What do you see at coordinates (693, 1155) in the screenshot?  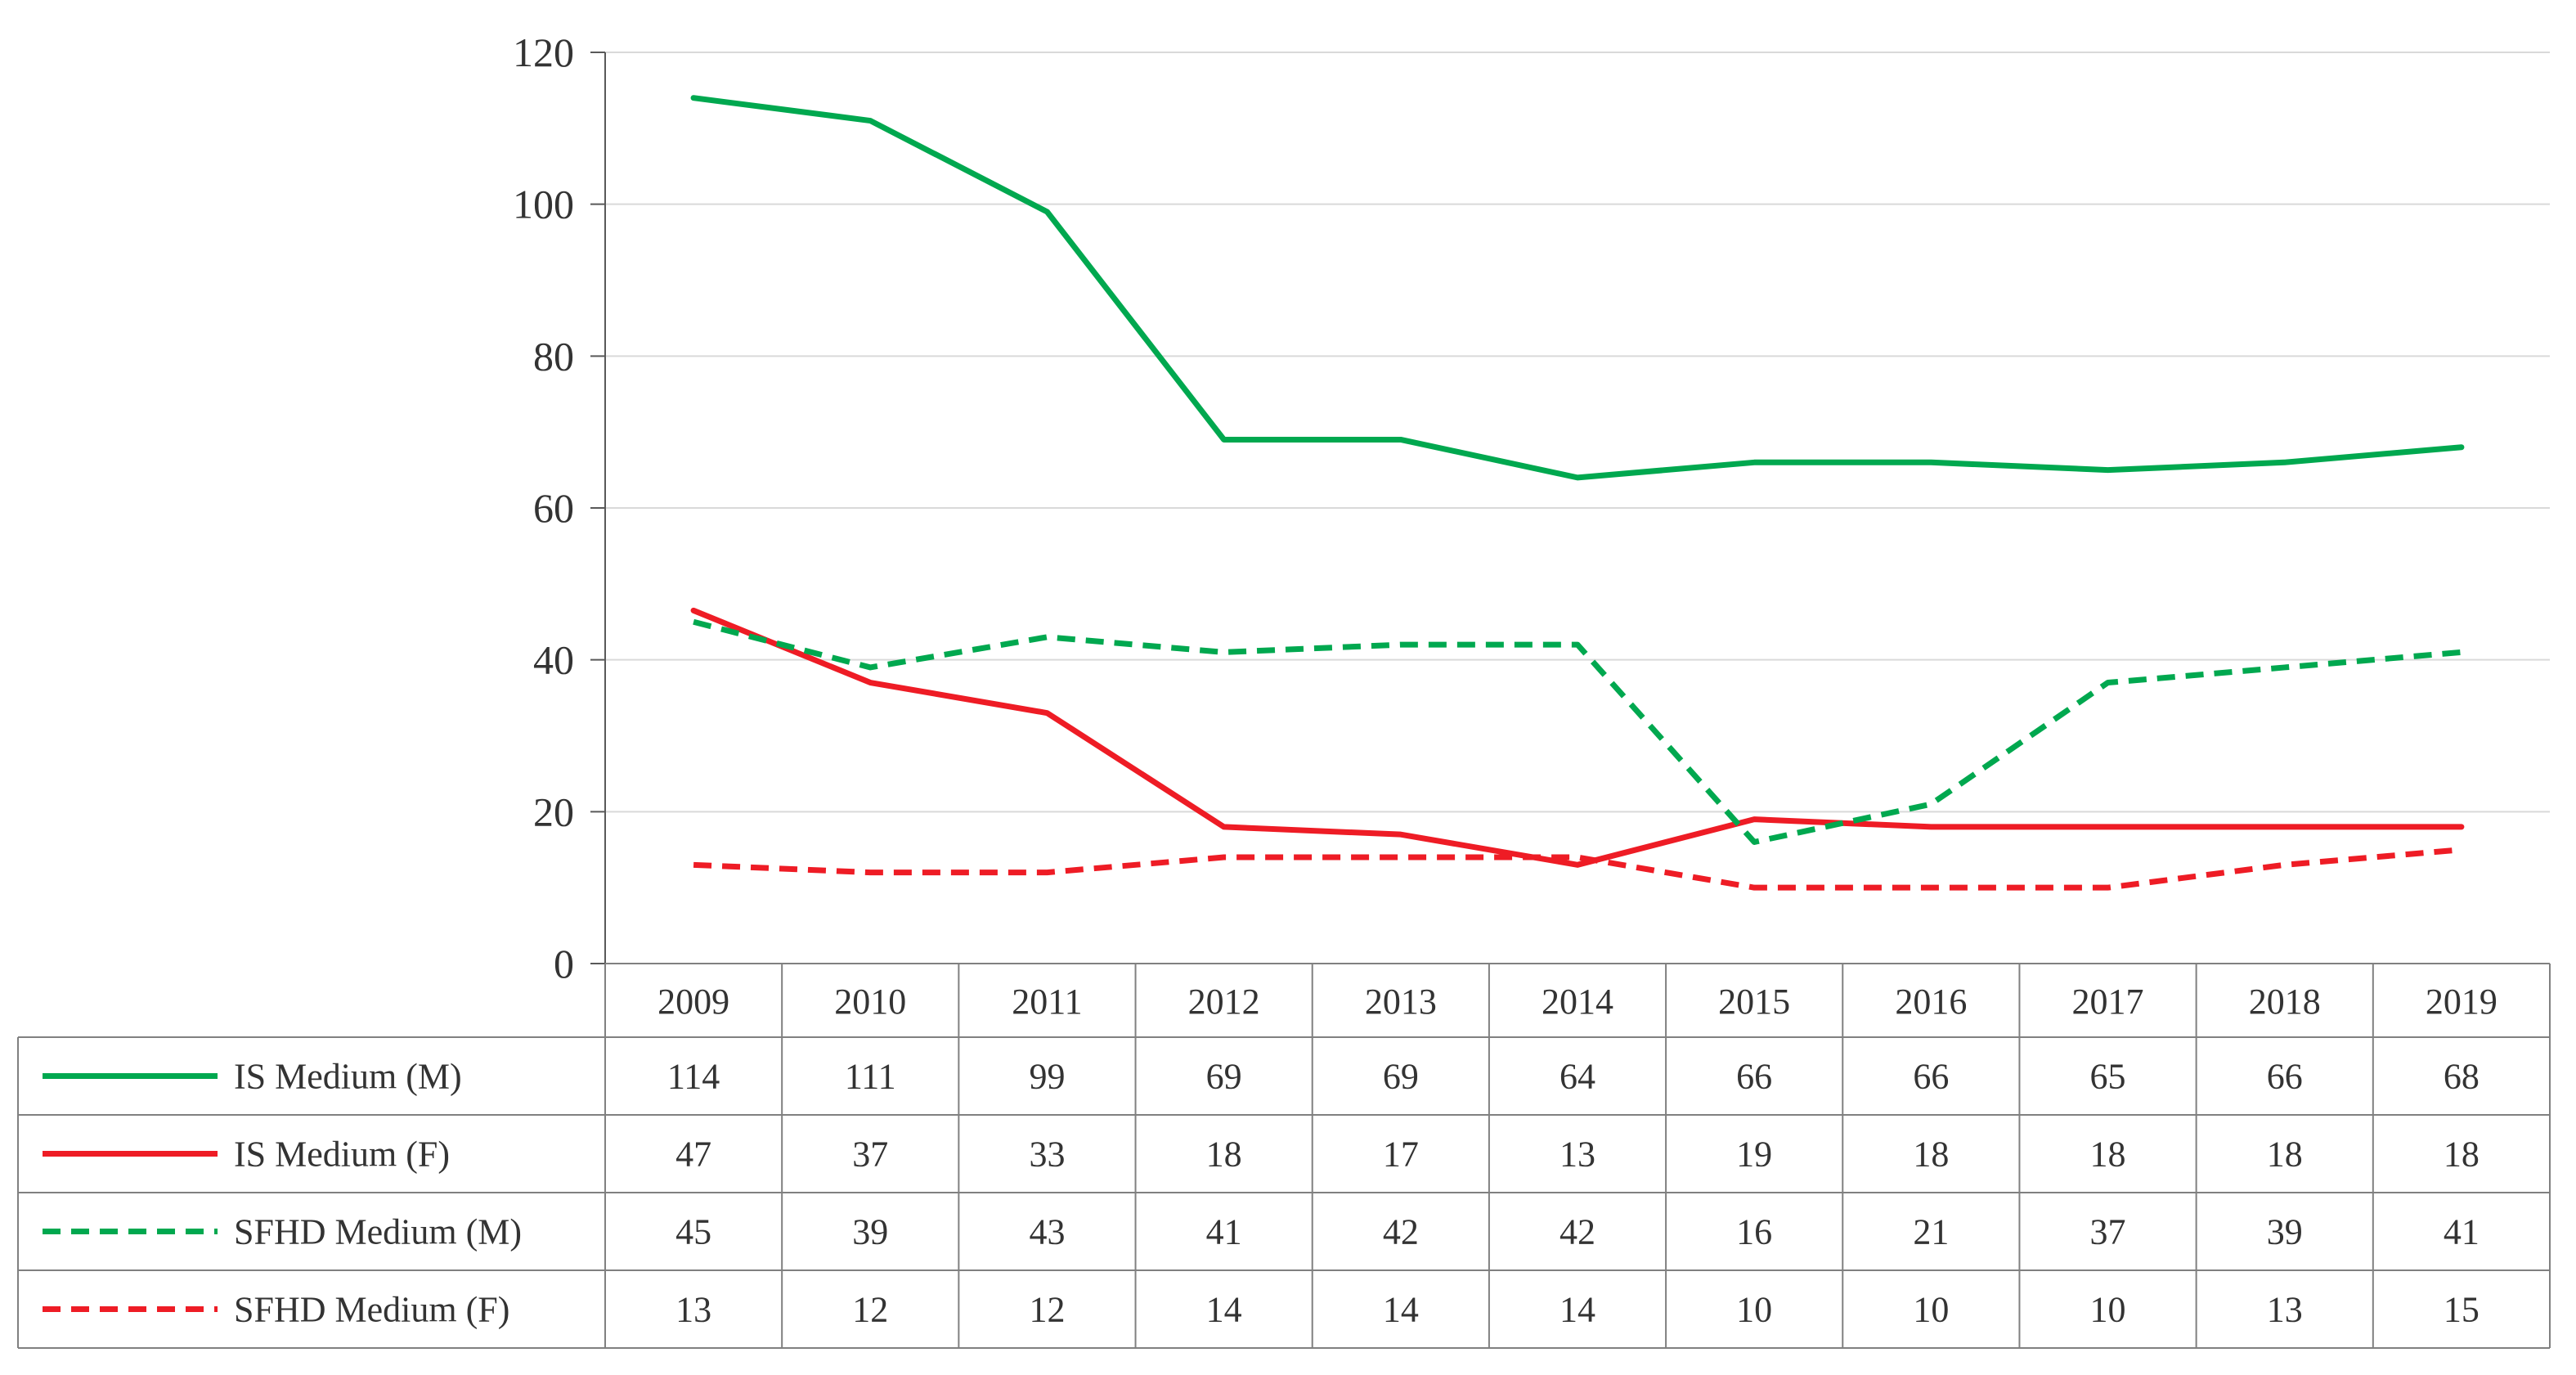 I see `data-label: 47` at bounding box center [693, 1155].